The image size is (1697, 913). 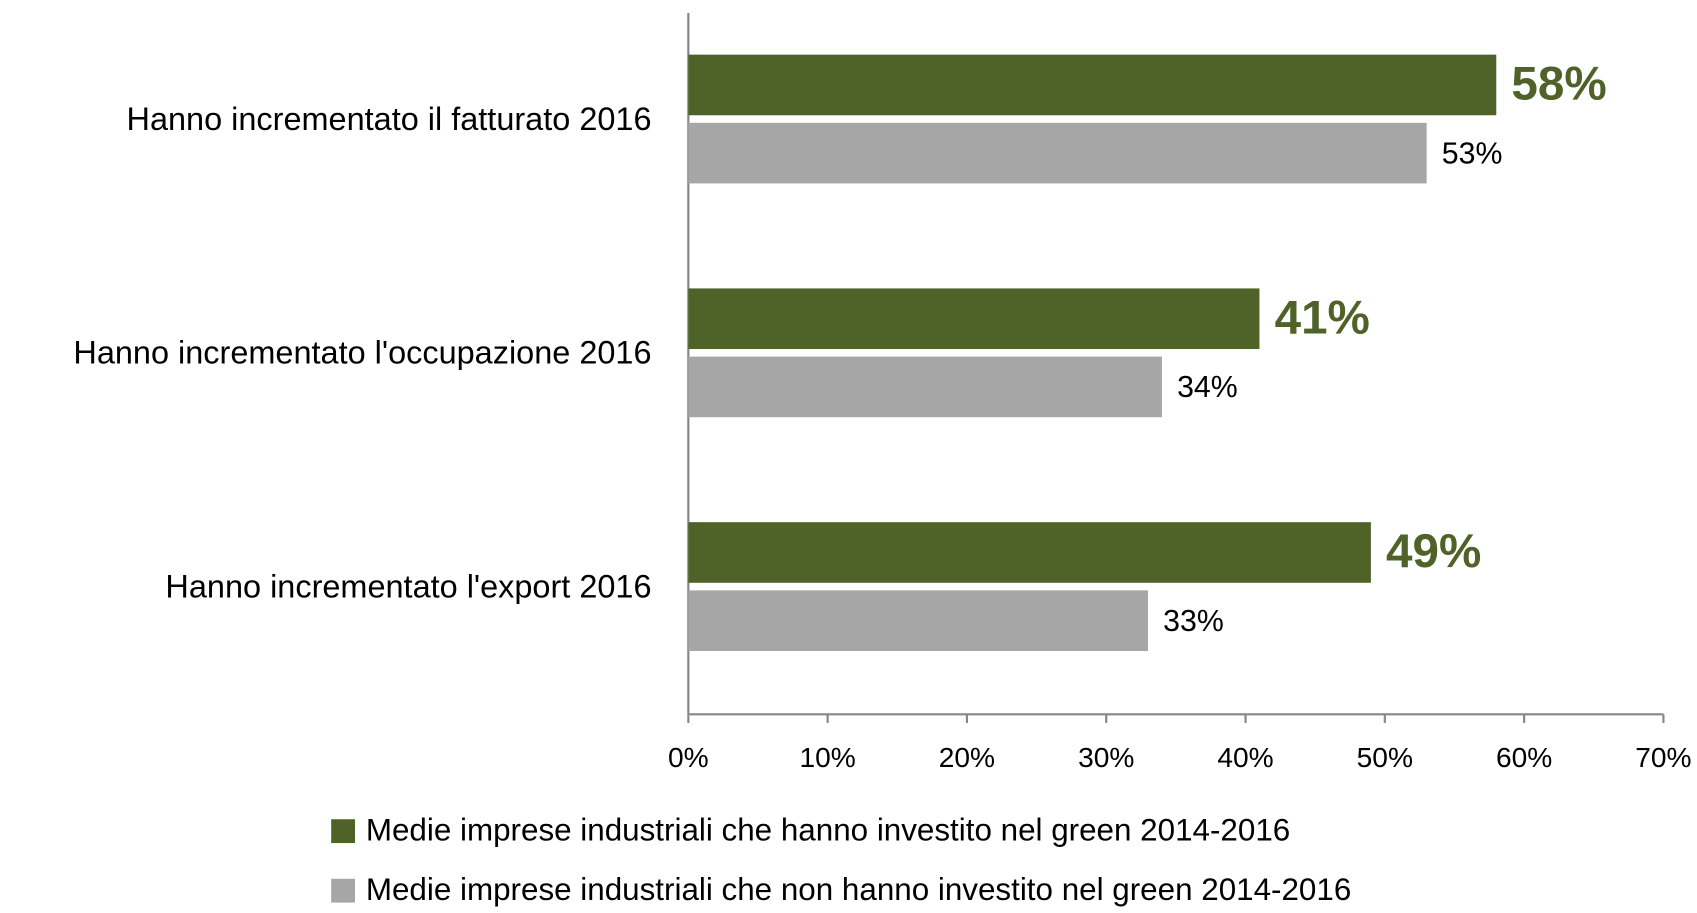 I want to click on x-tick-label: 60%, so click(x=1524, y=757).